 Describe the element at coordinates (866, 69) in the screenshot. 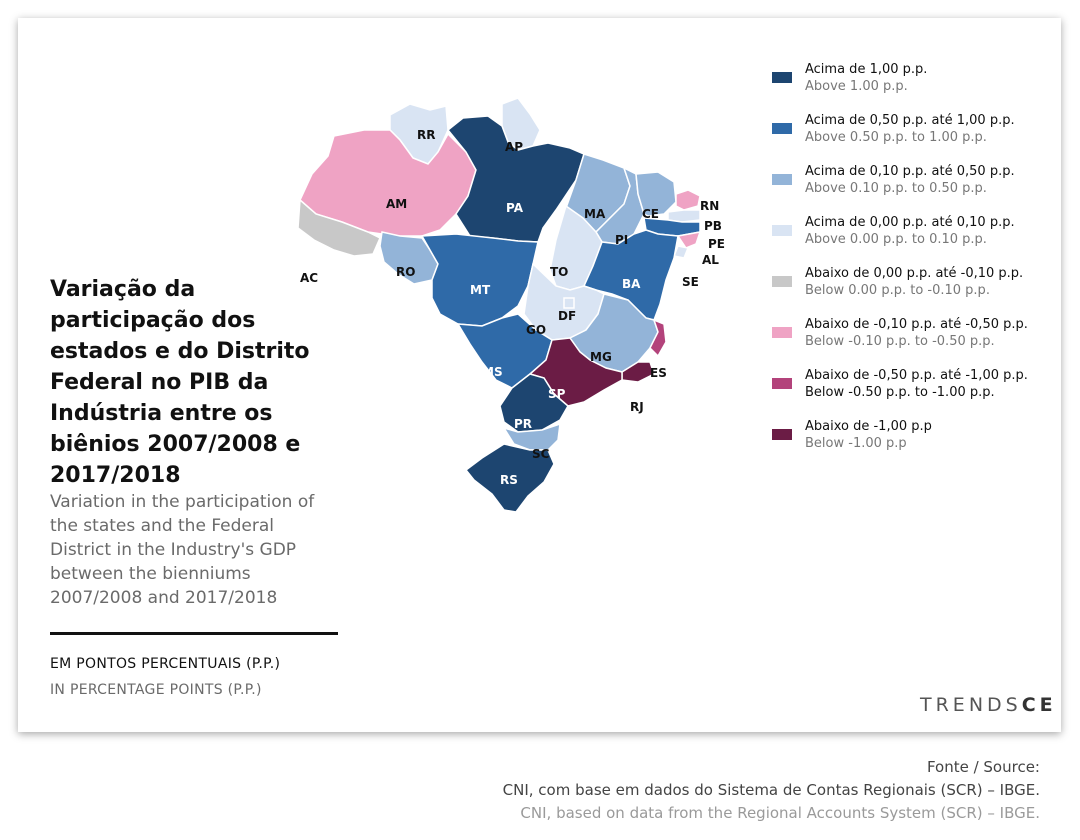

I see `legend-label-pt: Acima de 1,00 p.p.` at that location.